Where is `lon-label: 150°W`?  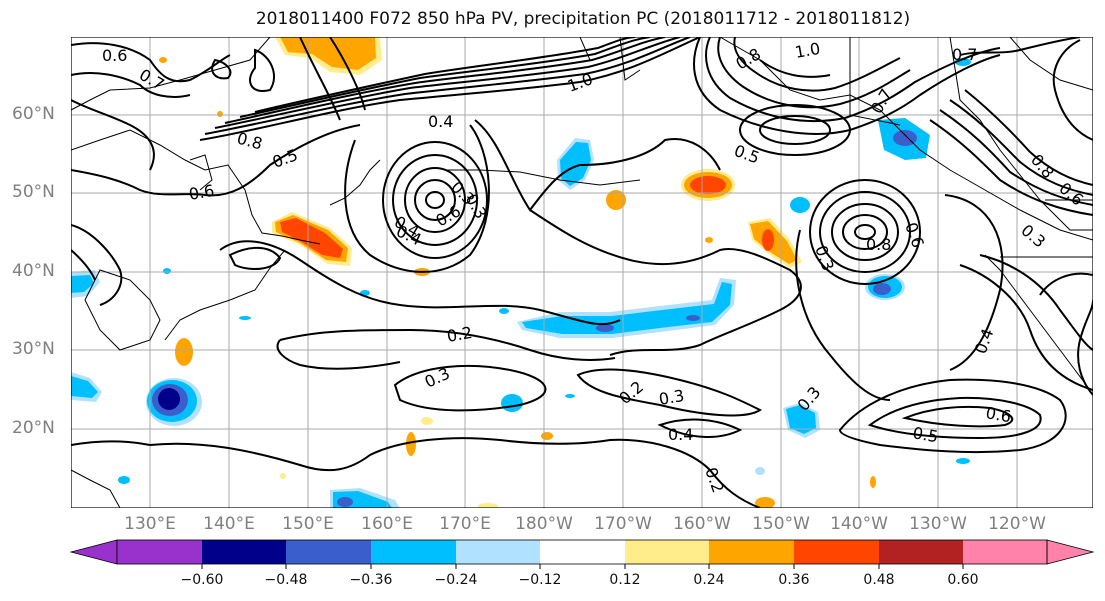 lon-label: 150°W is located at coordinates (781, 524).